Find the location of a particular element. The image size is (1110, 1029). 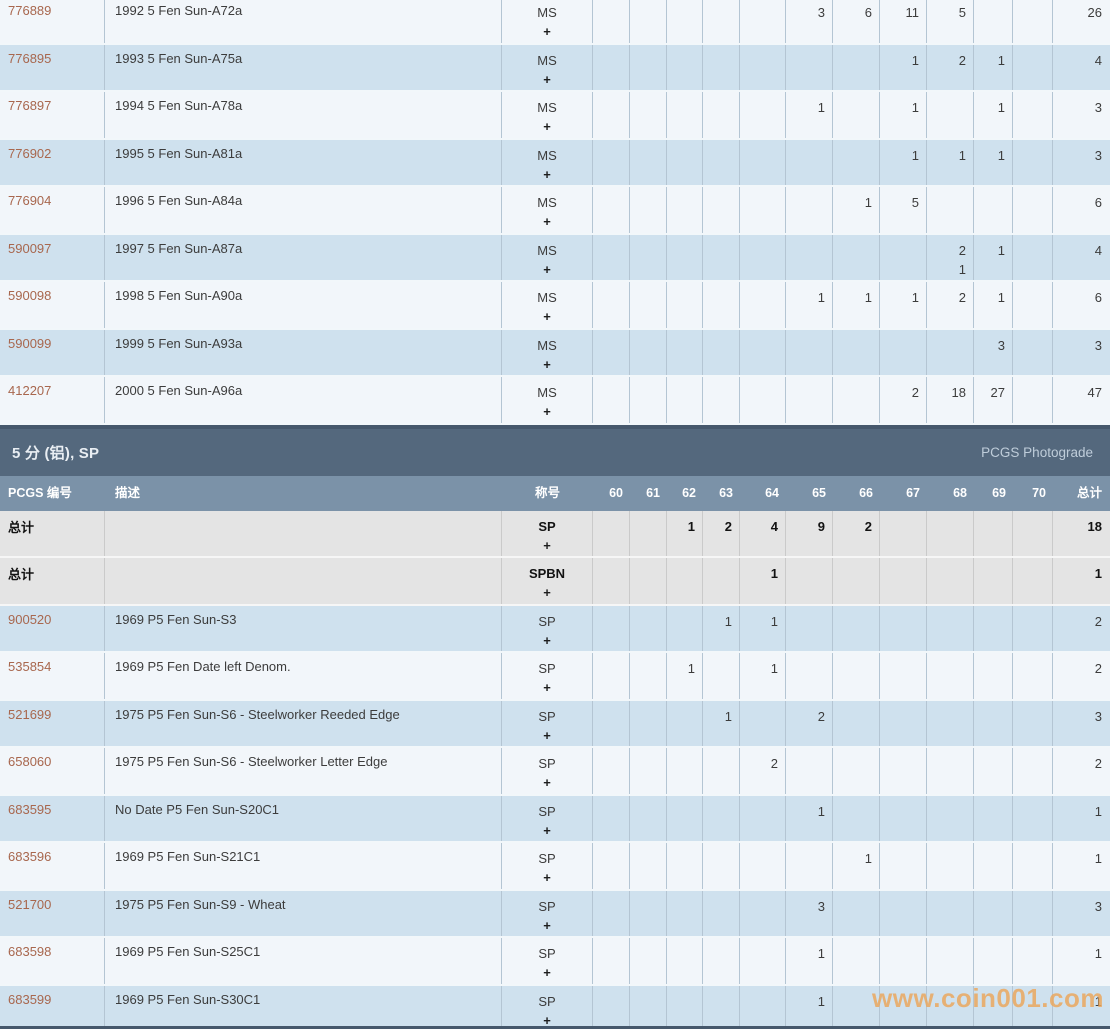

photograde-link: PCGS Photograde is located at coordinates (1037, 452).